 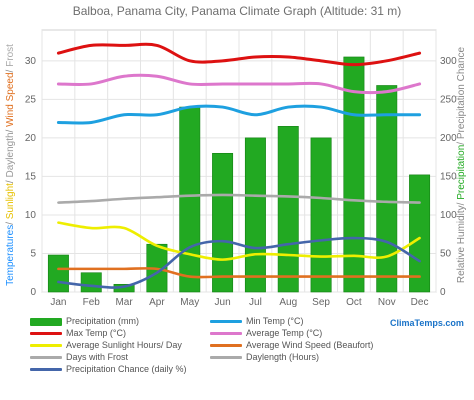 I want to click on month-label: Nov, so click(x=387, y=302).